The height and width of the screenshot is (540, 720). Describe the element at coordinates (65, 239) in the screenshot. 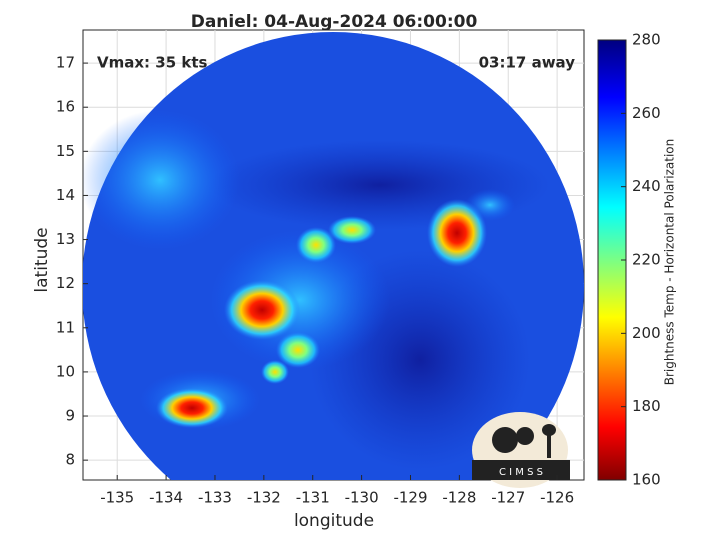

I see `y-tick-label: 13` at that location.